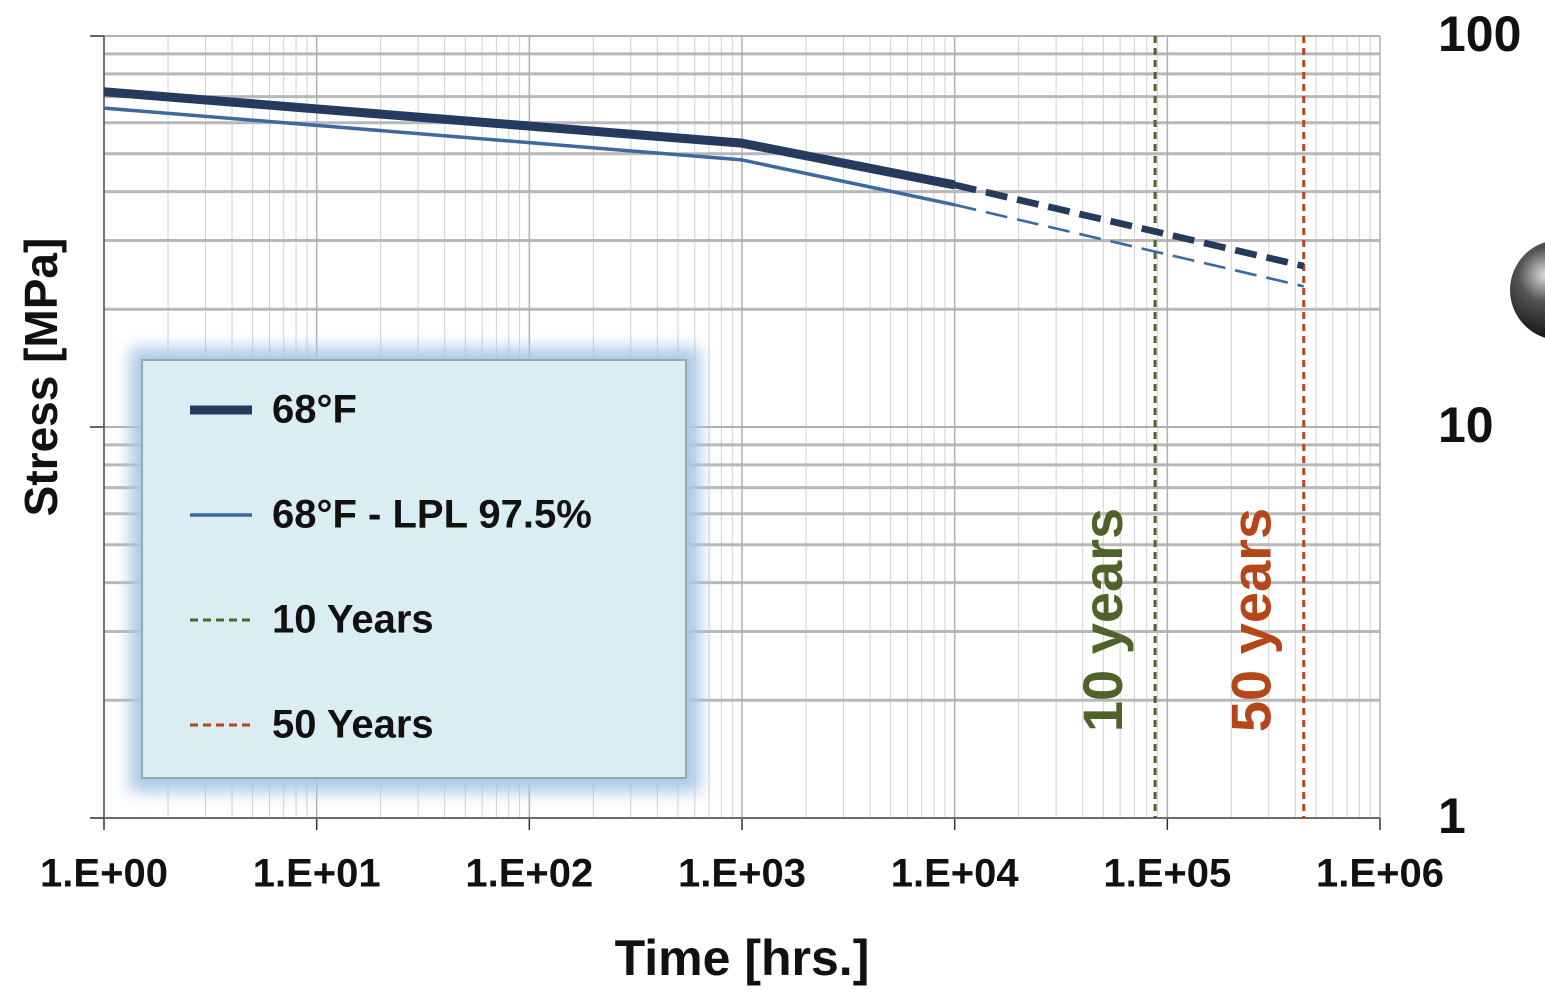  What do you see at coordinates (955, 874) in the screenshot?
I see `x-tick-label: 1.E+04` at bounding box center [955, 874].